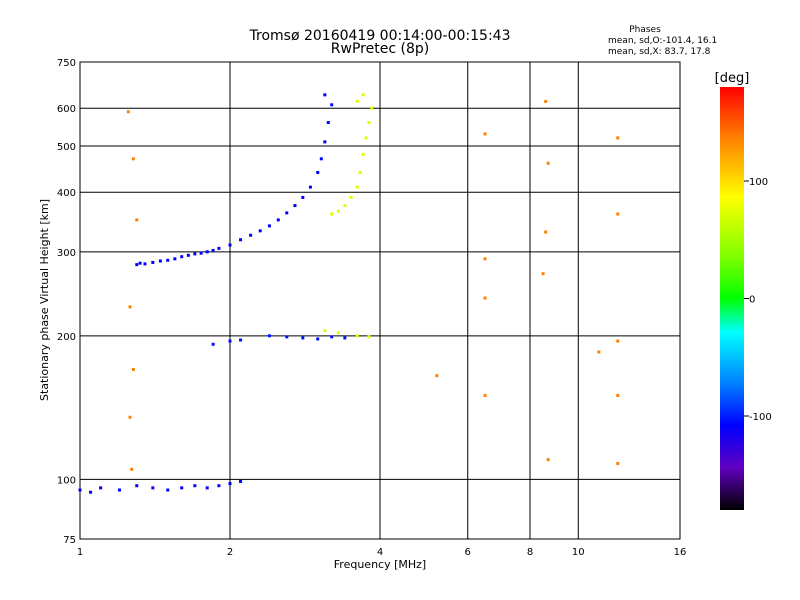  I want to click on x-axis-ticks: 1 2 4 6 8 10 16, so click(382, 552).